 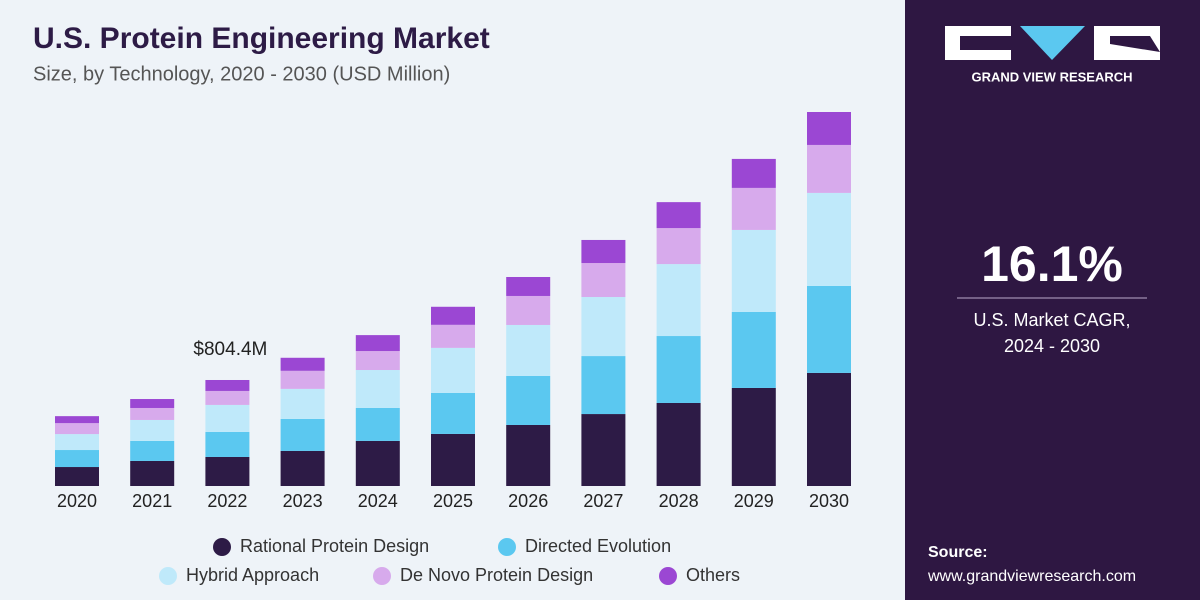 What do you see at coordinates (227, 501) in the screenshot?
I see `x-tick-label: 2022` at bounding box center [227, 501].